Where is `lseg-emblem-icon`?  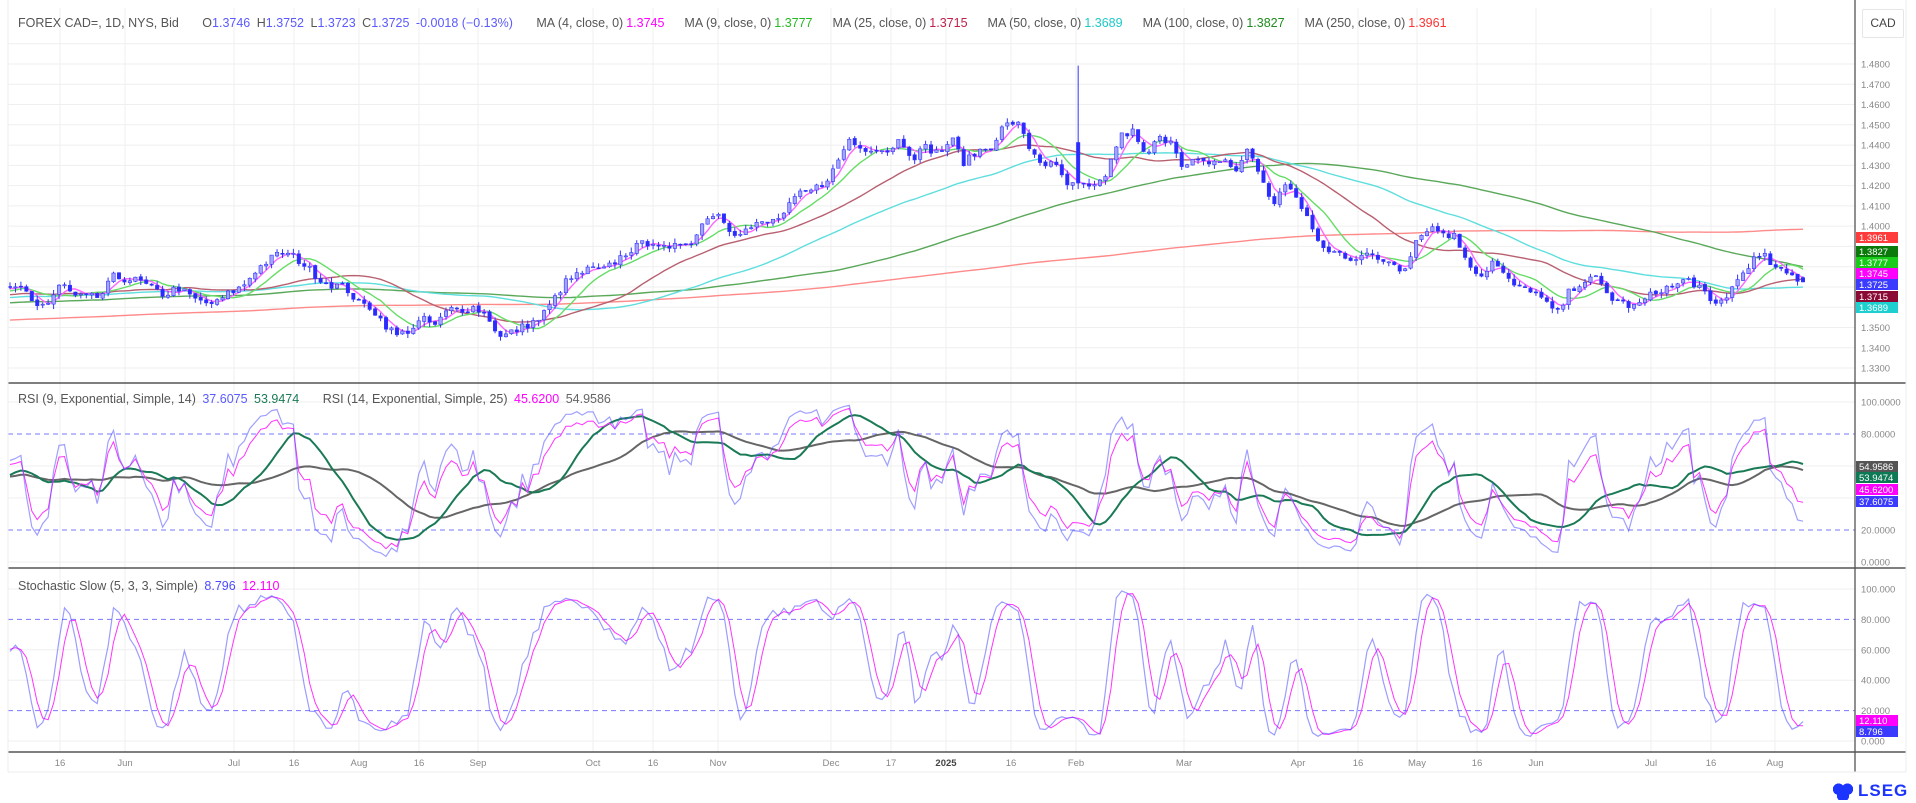
lseg-emblem-icon is located at coordinates (1843, 791).